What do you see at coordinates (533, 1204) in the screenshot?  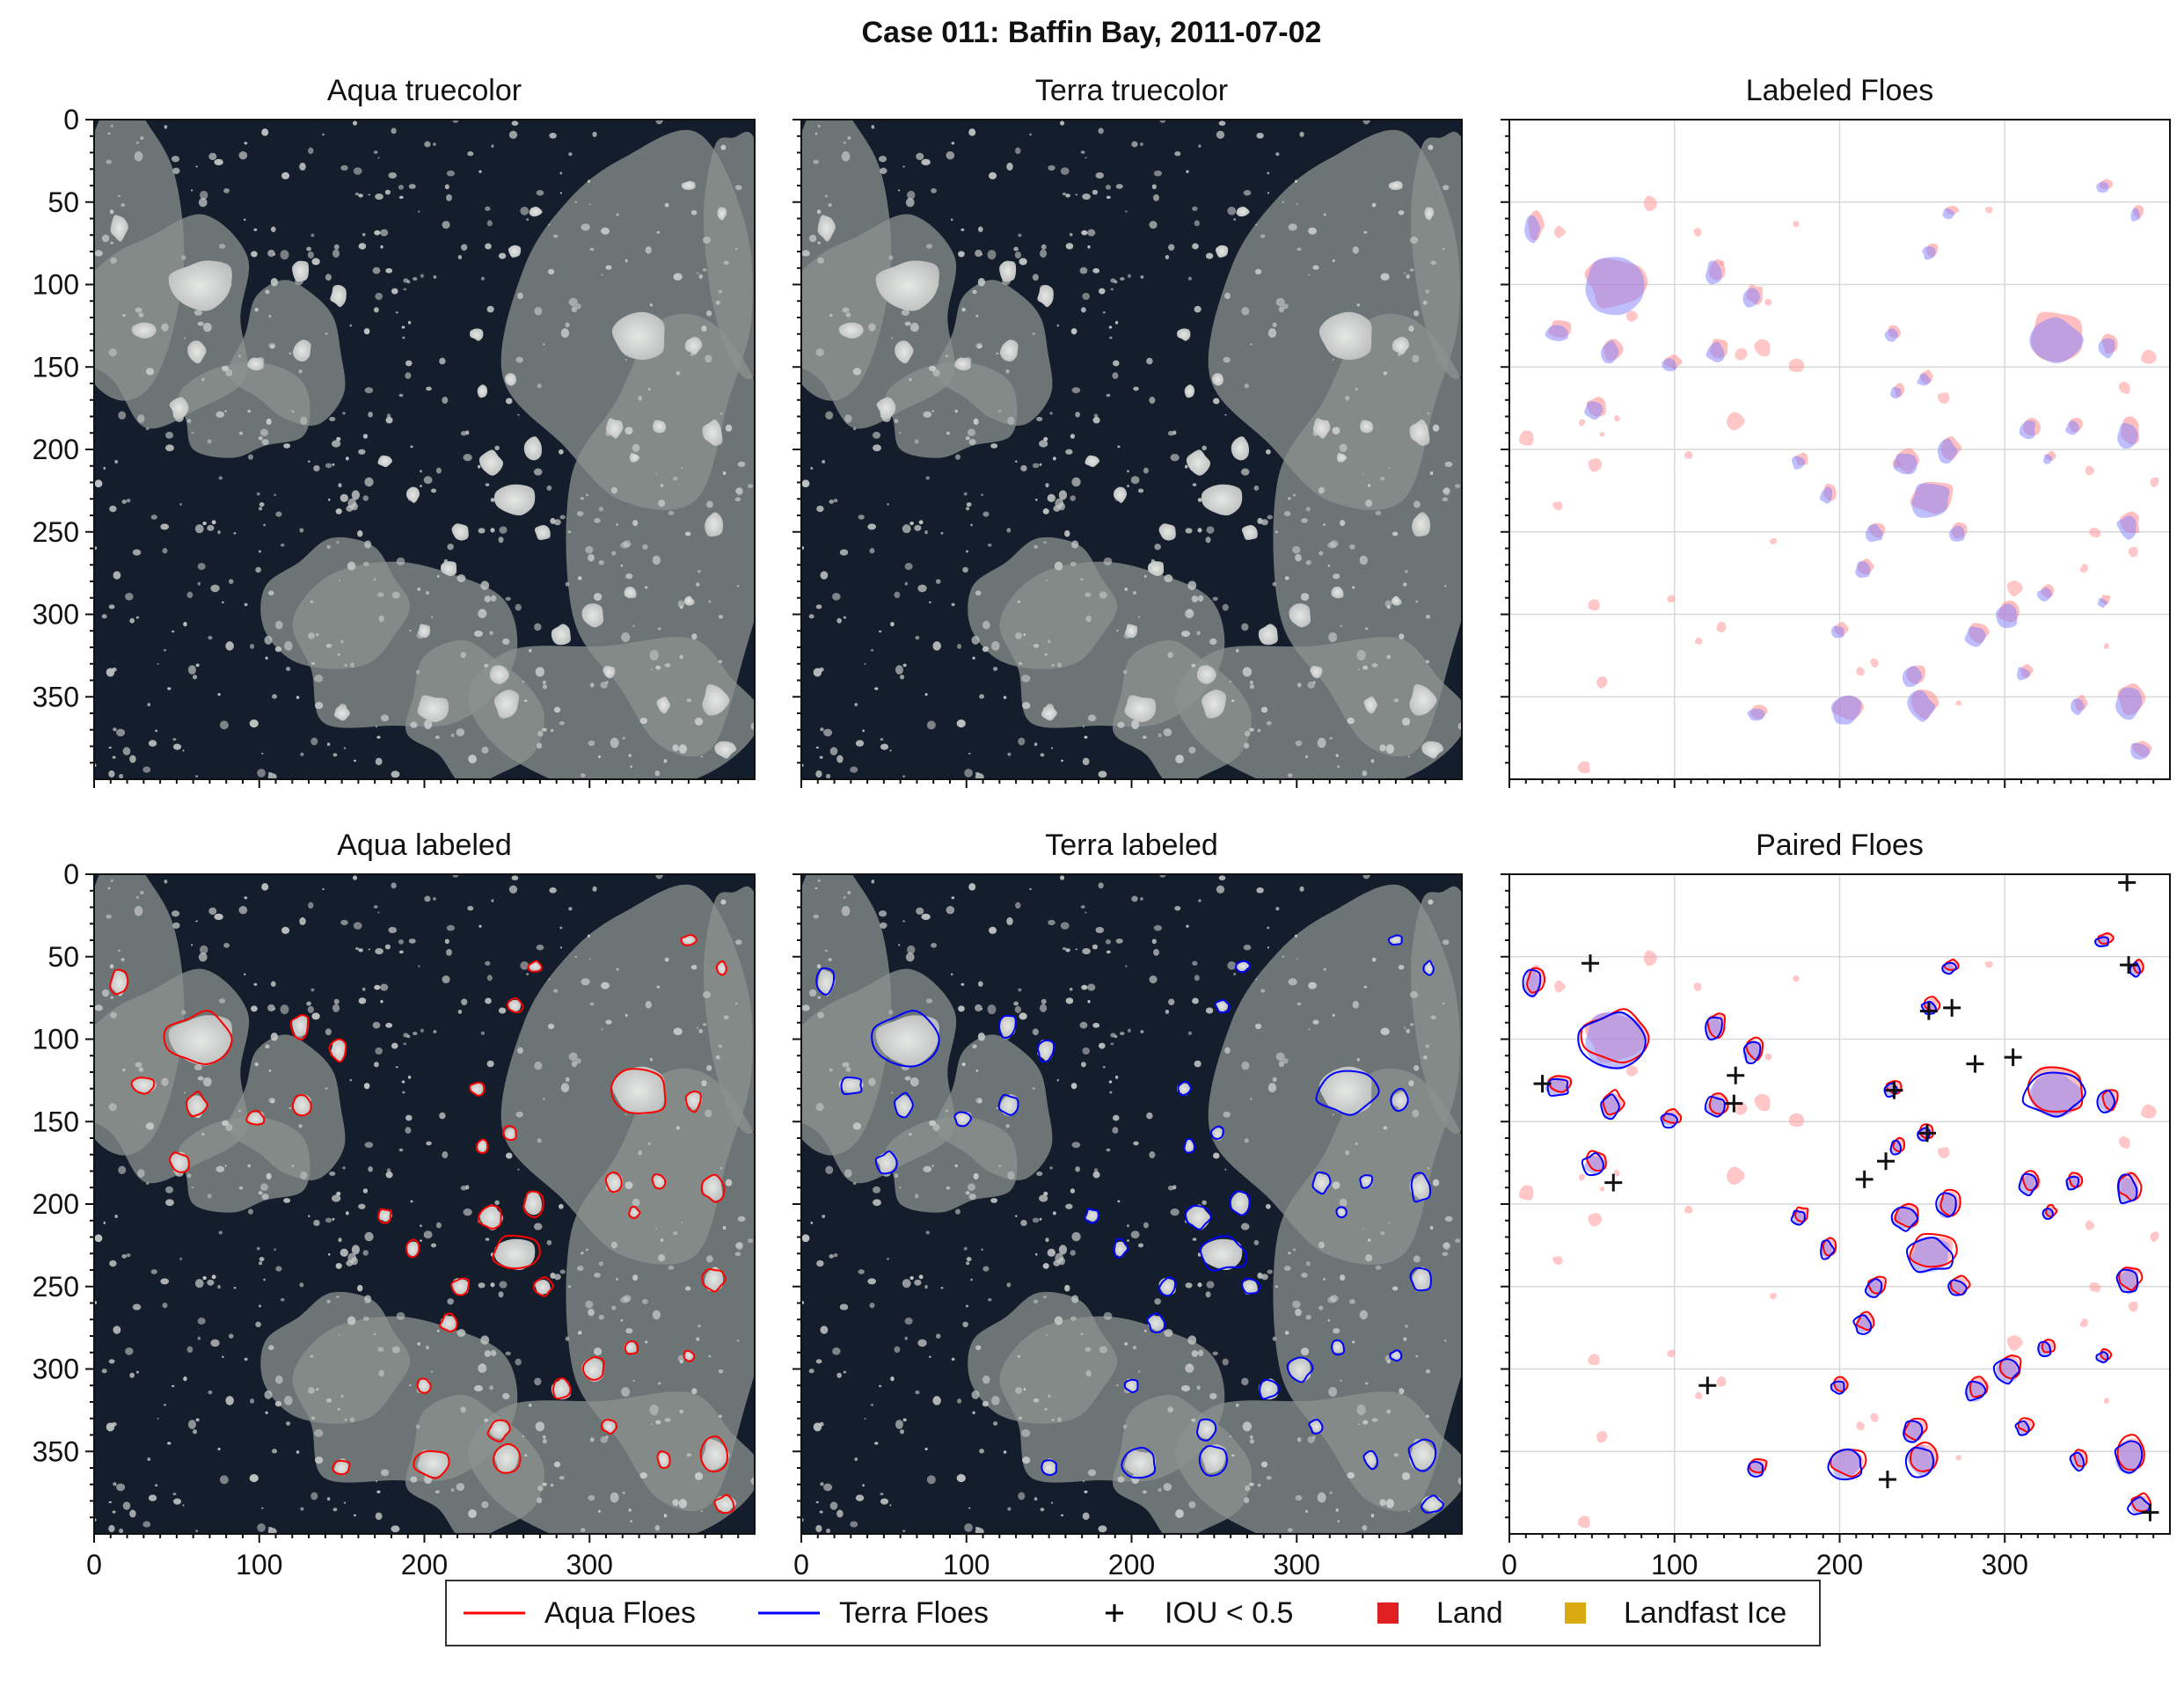 I see `floe-outline` at bounding box center [533, 1204].